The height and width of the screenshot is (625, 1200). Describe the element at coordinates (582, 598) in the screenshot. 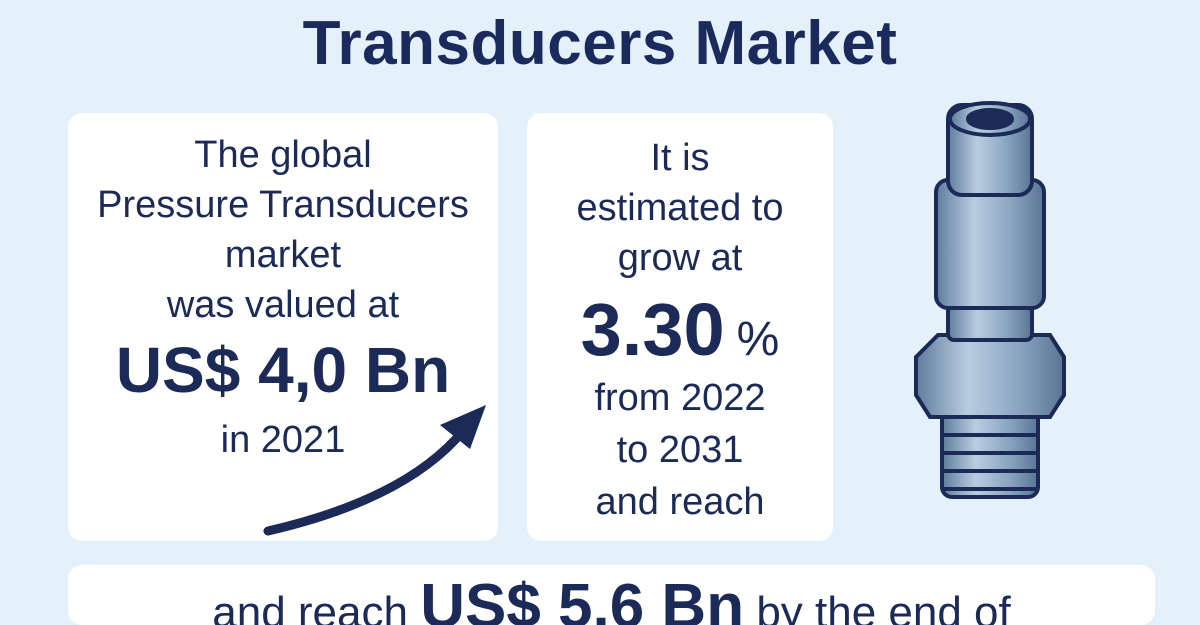

I see `summary-value: US$ 5.6 Bn` at that location.